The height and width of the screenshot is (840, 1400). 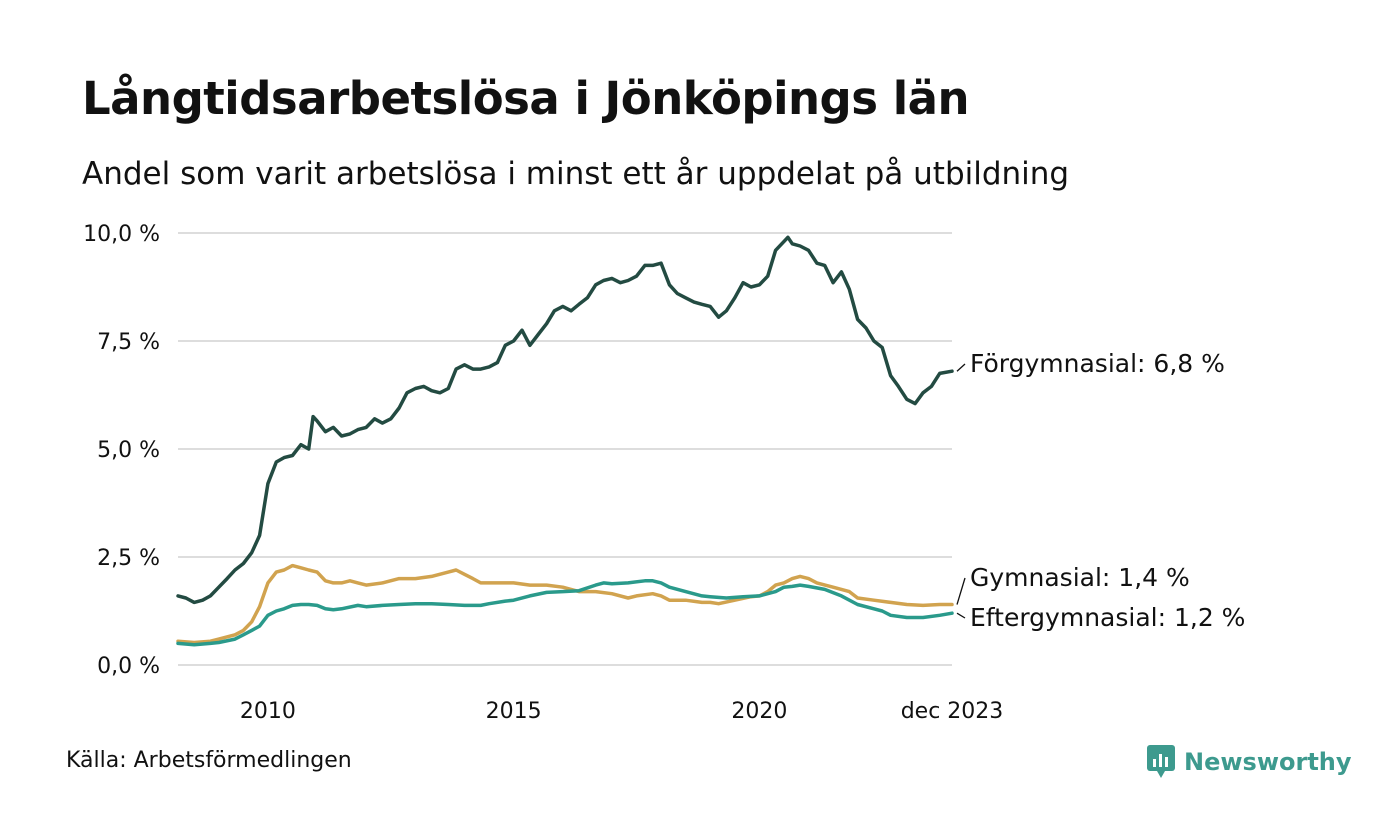 I want to click on end-label-forgymnasial: Förgymnasial: 6,8 %, so click(x=1097, y=363).